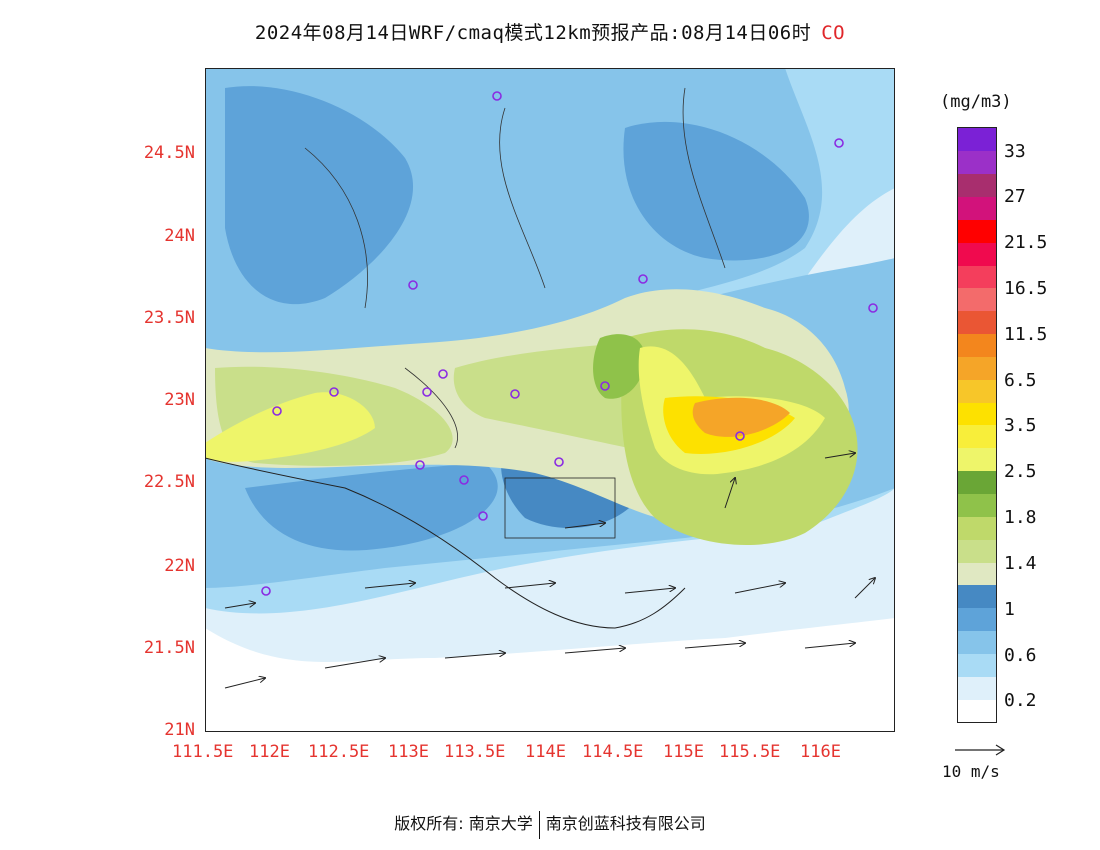 The height and width of the screenshot is (850, 1100). I want to click on legend-colorbar, so click(977, 425).